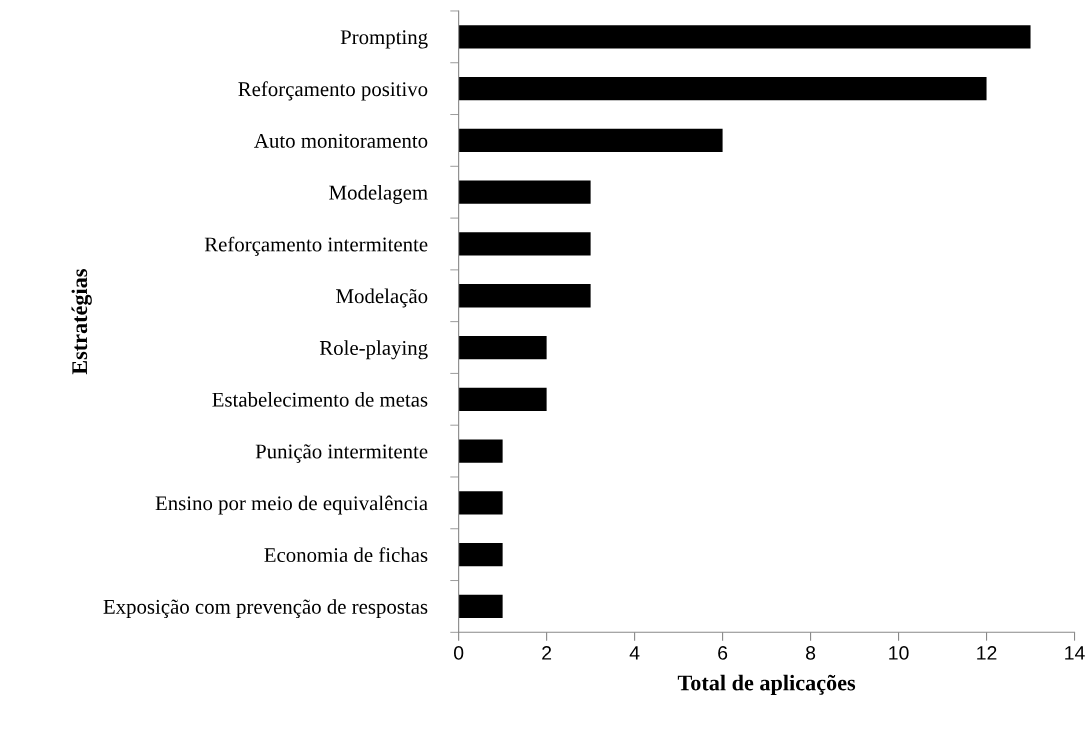 The width and height of the screenshot is (1092, 731). I want to click on y-tick-label: Punição intermitente, so click(341, 453).